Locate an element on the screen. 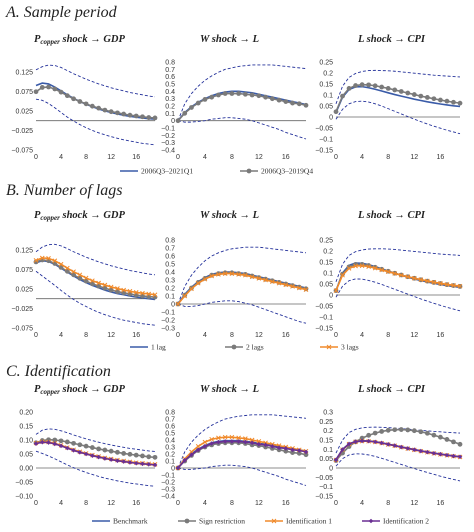 The image size is (474, 532). legend-item: Identification 2 is located at coordinates (395, 521).